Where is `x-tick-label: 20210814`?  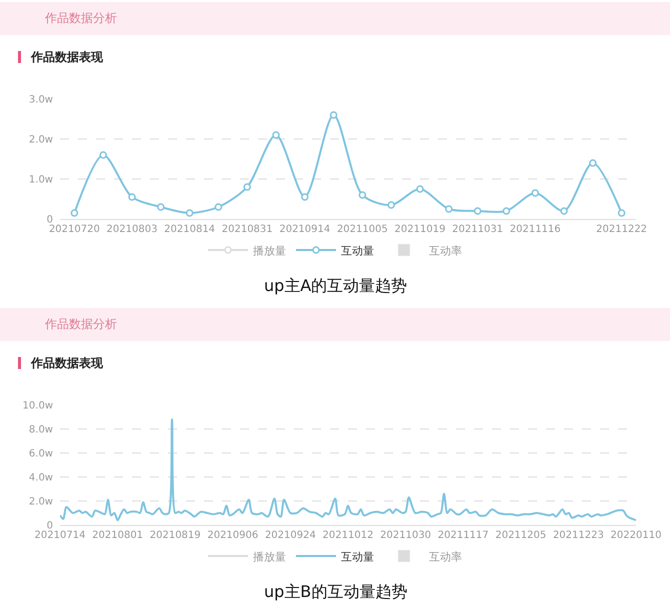
x-tick-label: 20210814 is located at coordinates (190, 229).